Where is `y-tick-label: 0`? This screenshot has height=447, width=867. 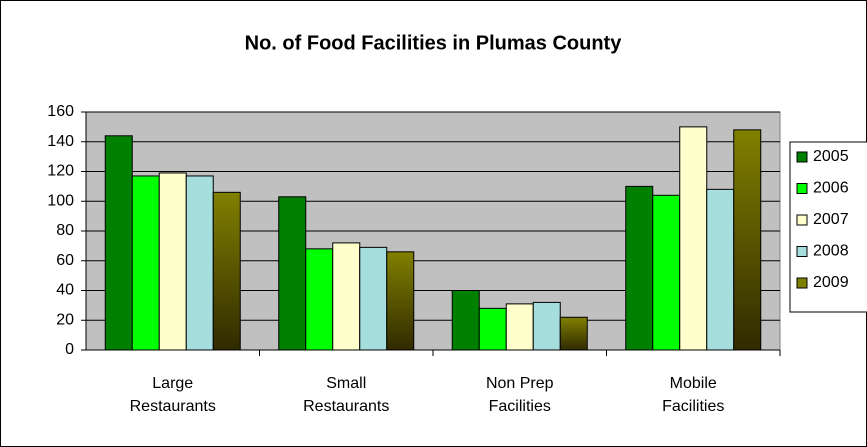
y-tick-label: 0 is located at coordinates (69, 349).